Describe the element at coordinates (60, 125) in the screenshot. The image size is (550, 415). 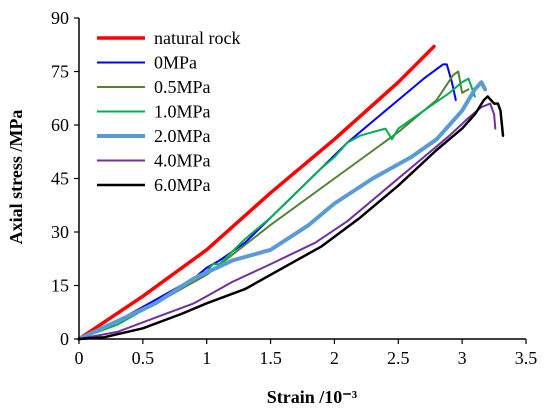
I see `y-tick-label: 60` at that location.